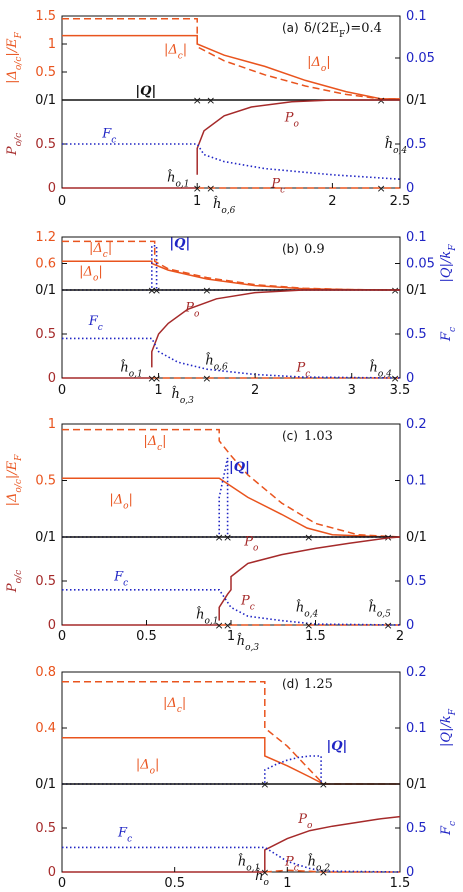  What do you see at coordinates (400, 390) in the screenshot?
I see `x-tick-label: 3.5` at bounding box center [400, 390].